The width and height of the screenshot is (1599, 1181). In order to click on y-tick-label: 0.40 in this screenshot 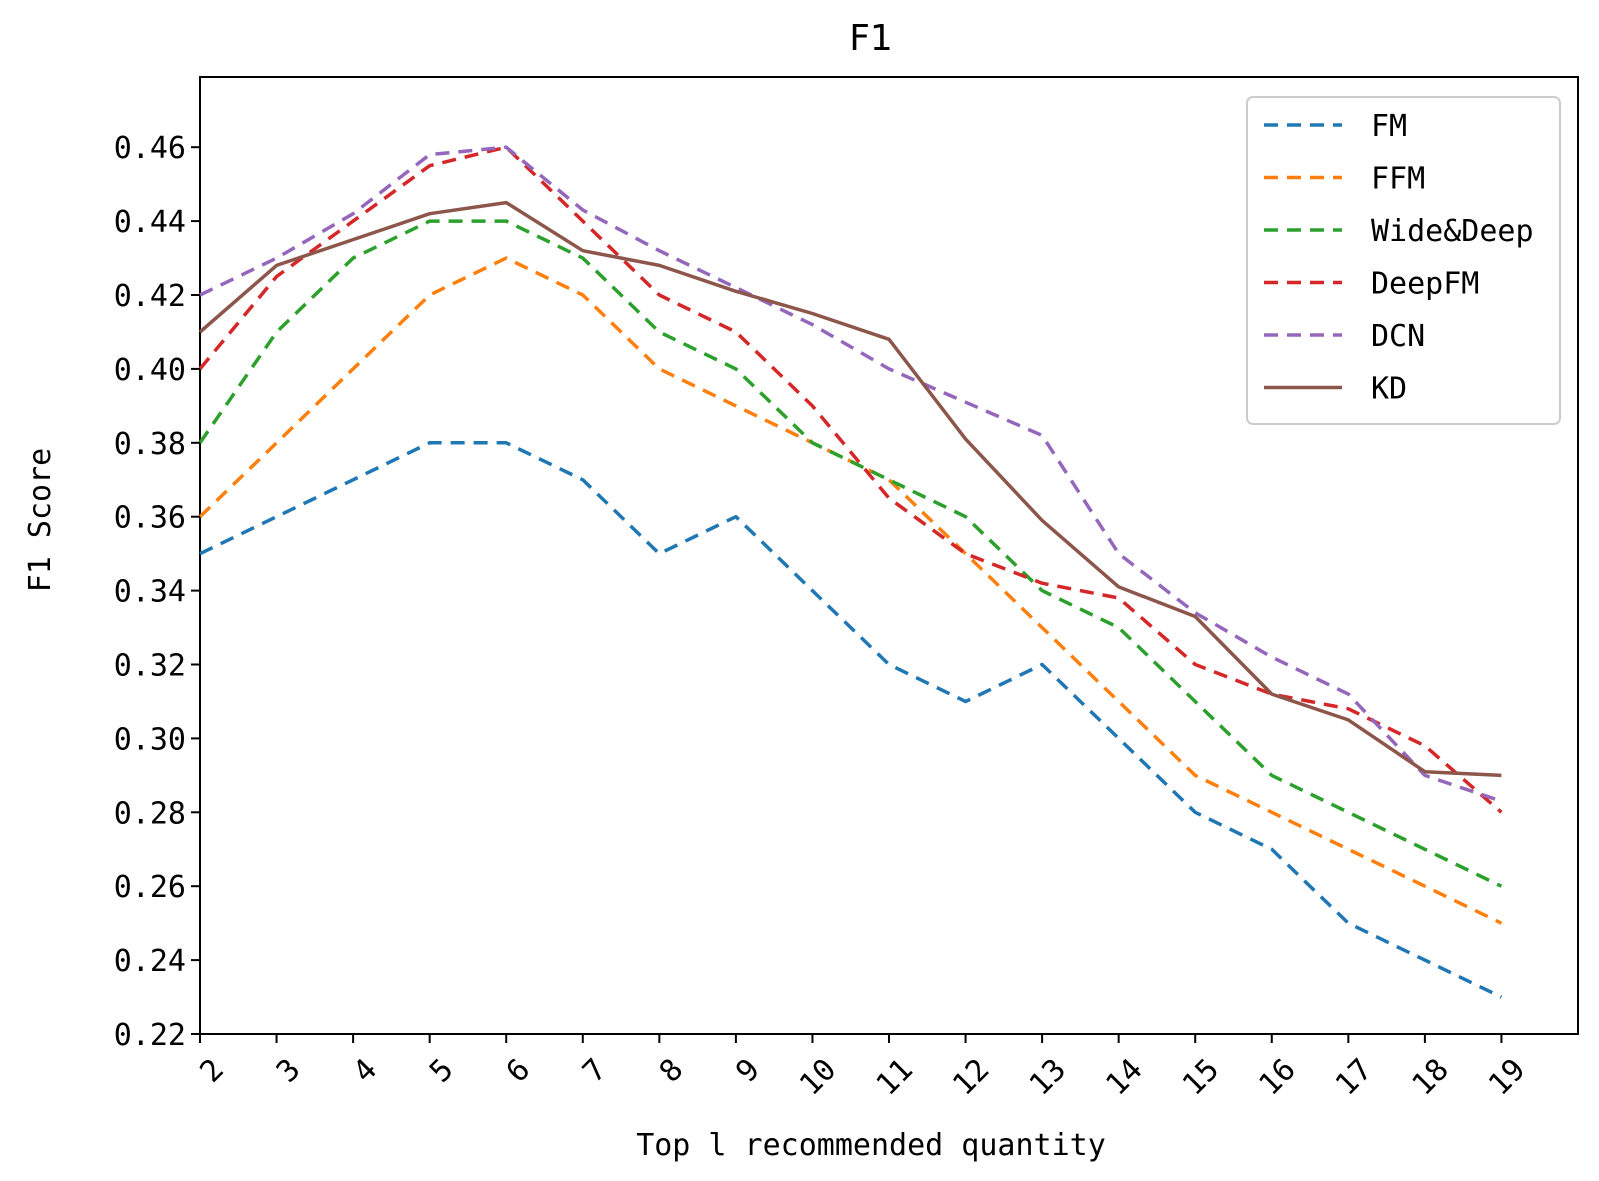, I will do `click(150, 370)`.